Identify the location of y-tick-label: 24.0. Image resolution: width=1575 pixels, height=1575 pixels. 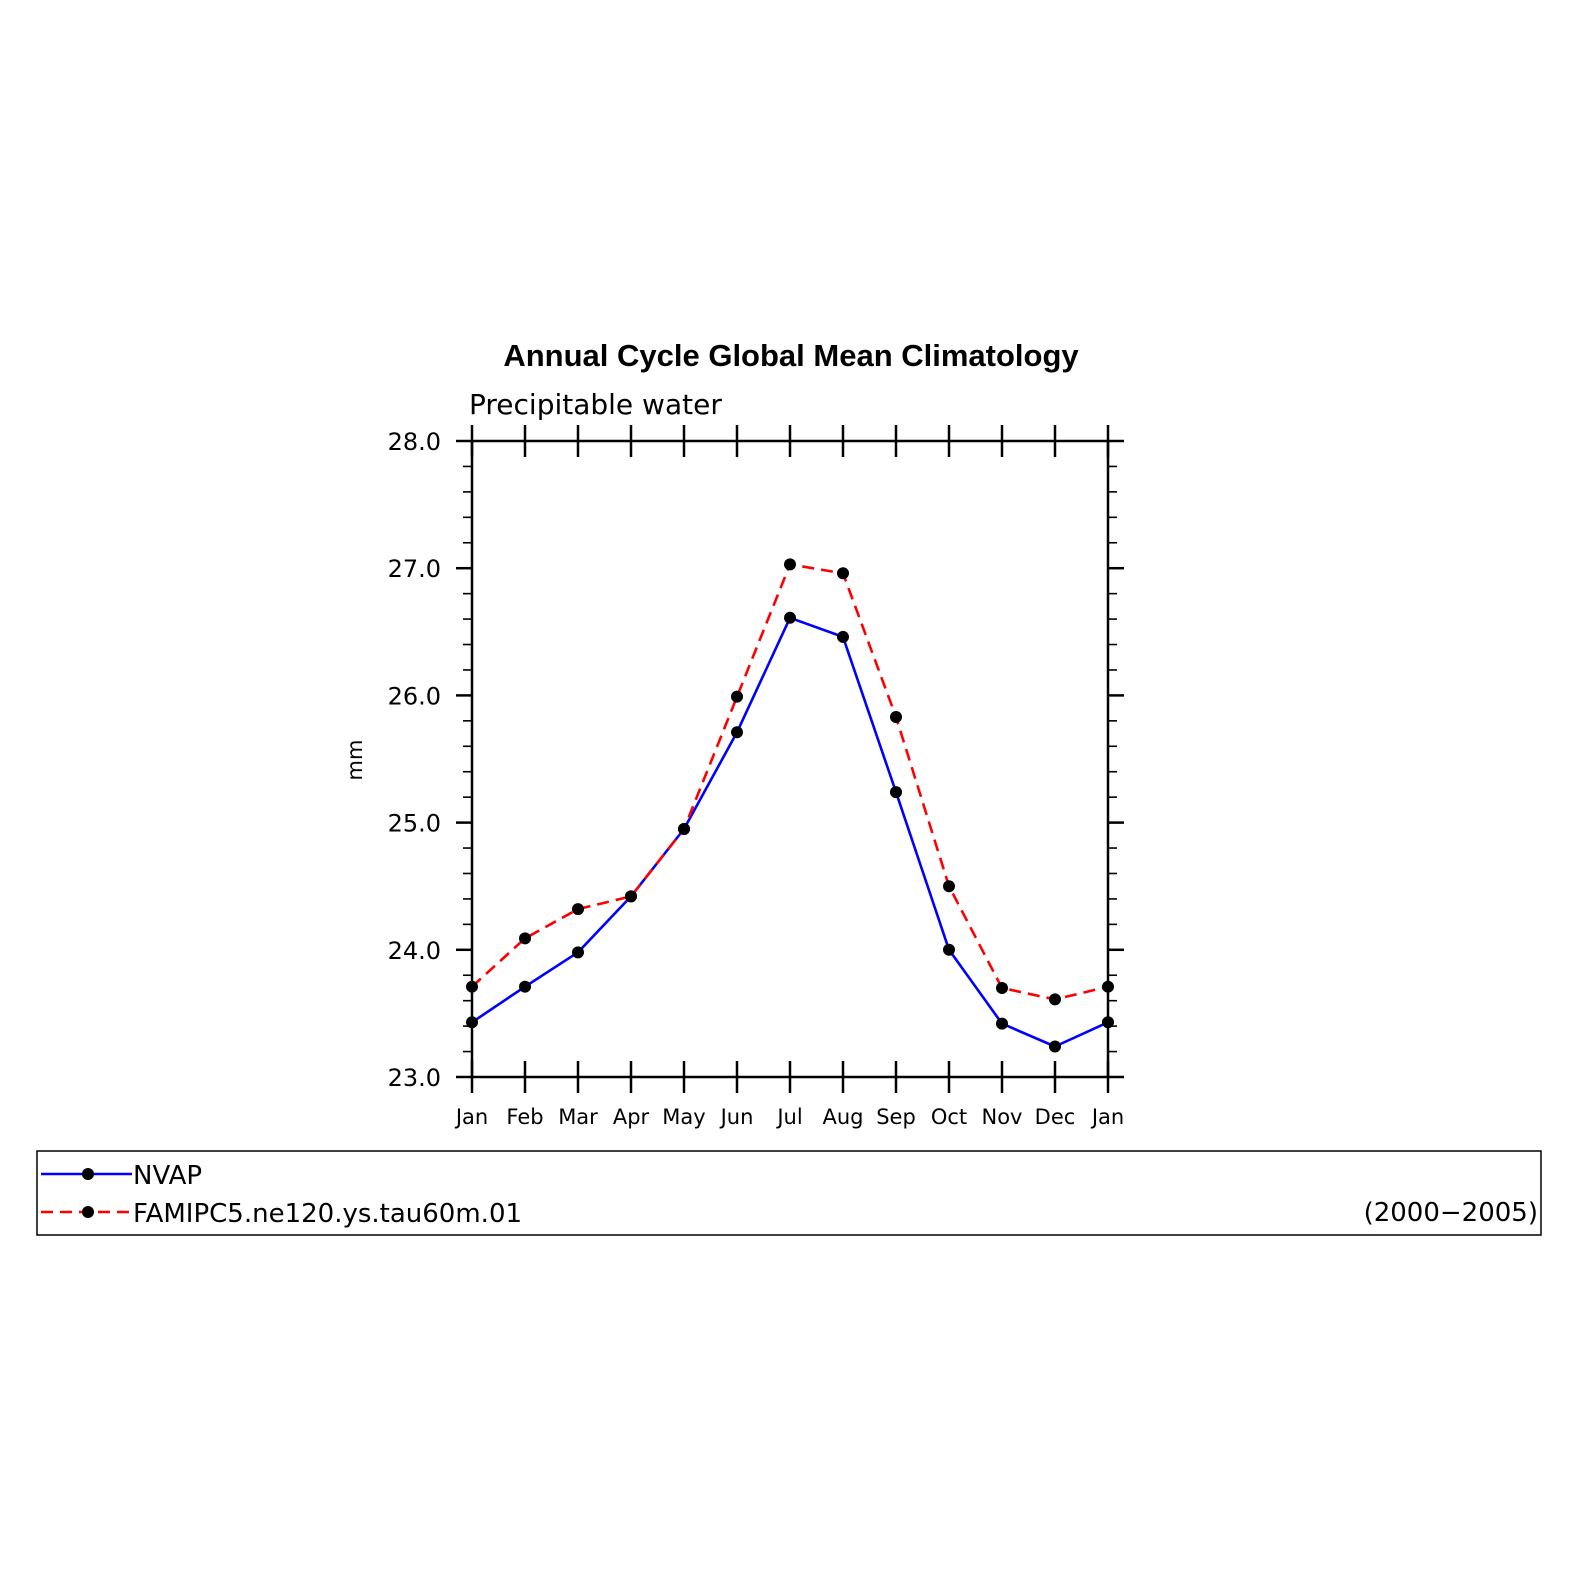
(414, 951).